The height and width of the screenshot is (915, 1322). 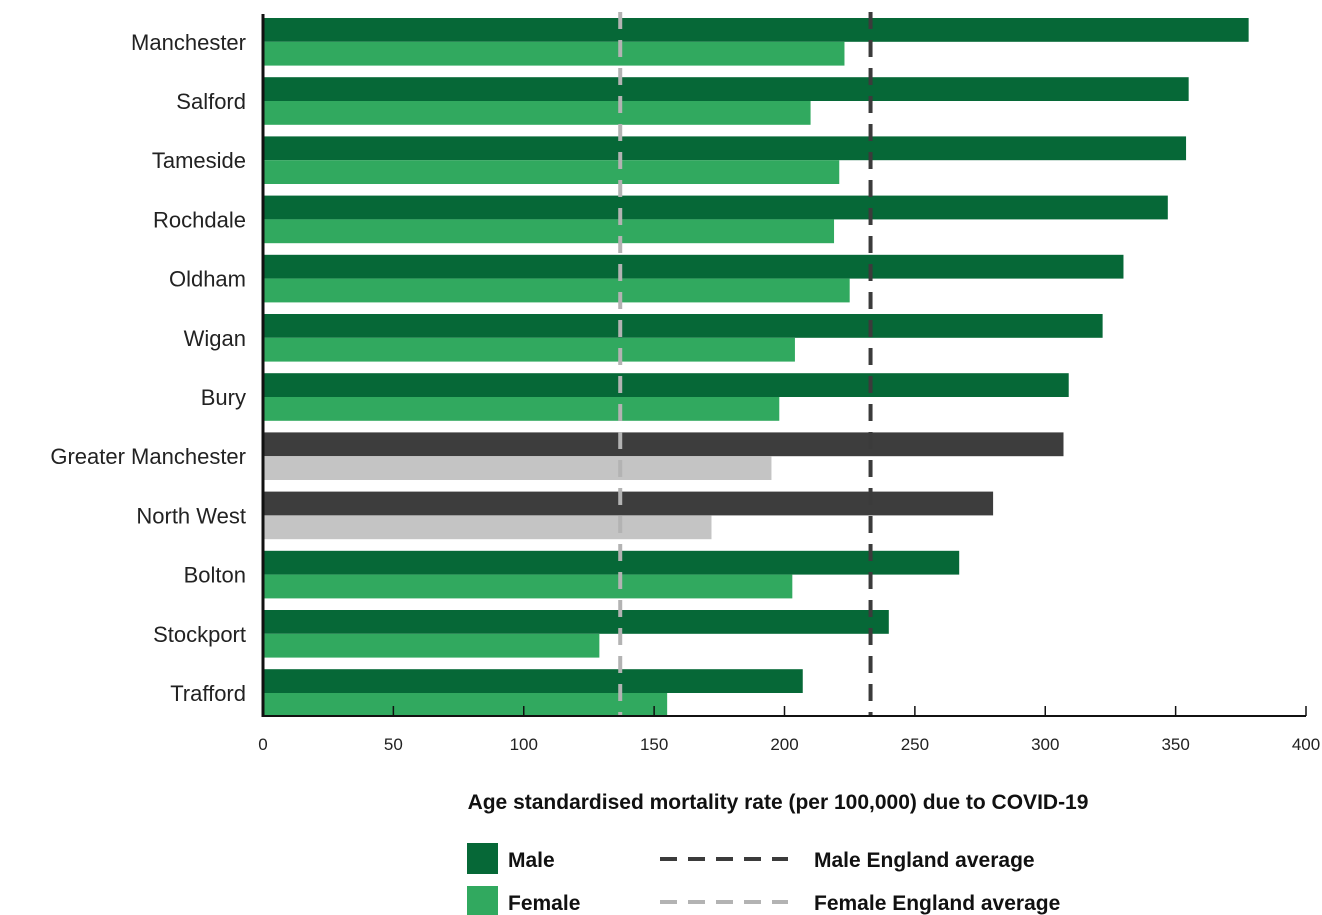 What do you see at coordinates (487, 527) in the screenshot?
I see `bar-female-north-west` at bounding box center [487, 527].